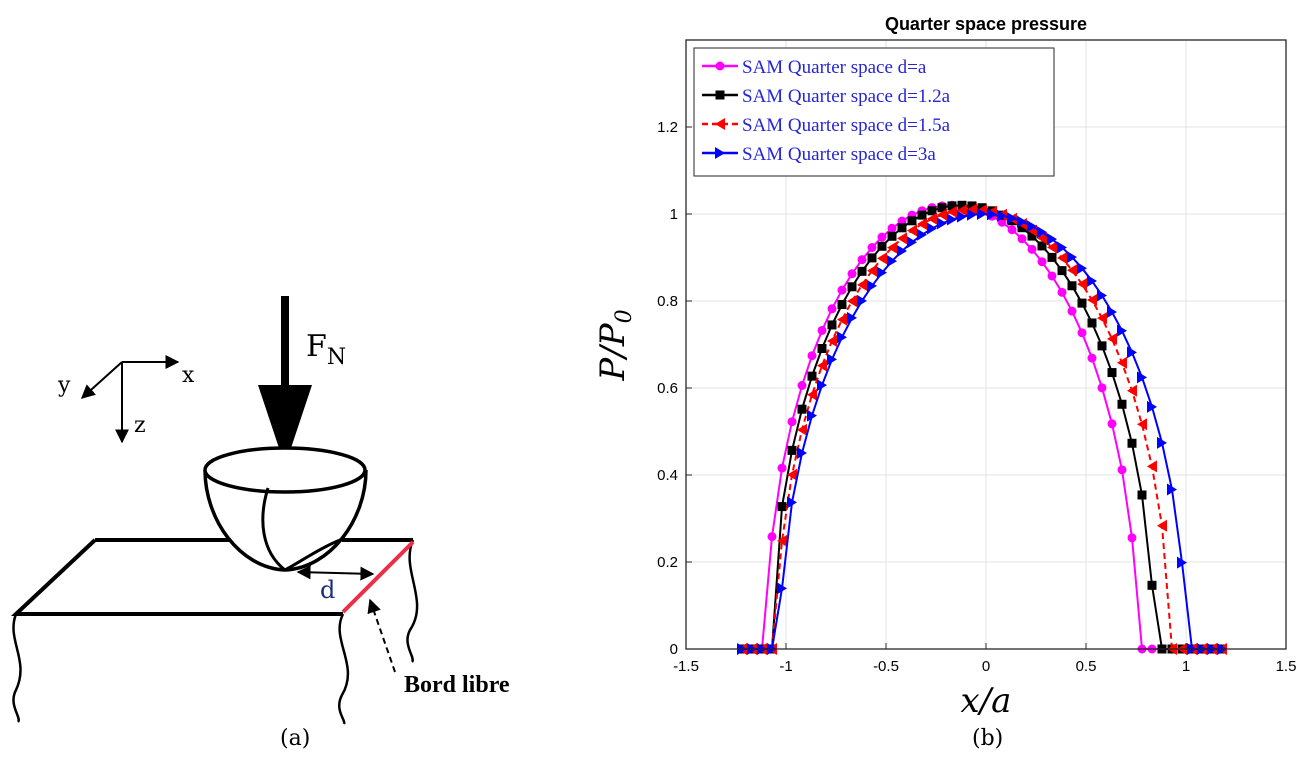  What do you see at coordinates (986, 701) in the screenshot?
I see `x-axis-label: x/a` at bounding box center [986, 701].